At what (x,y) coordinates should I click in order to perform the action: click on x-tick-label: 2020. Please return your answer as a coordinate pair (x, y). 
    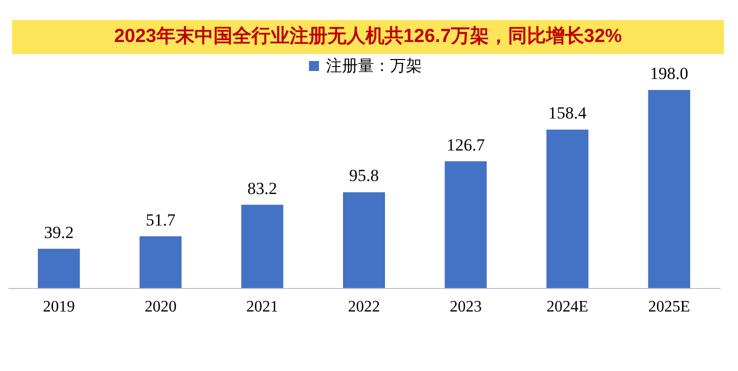
    Looking at the image, I should click on (160, 307).